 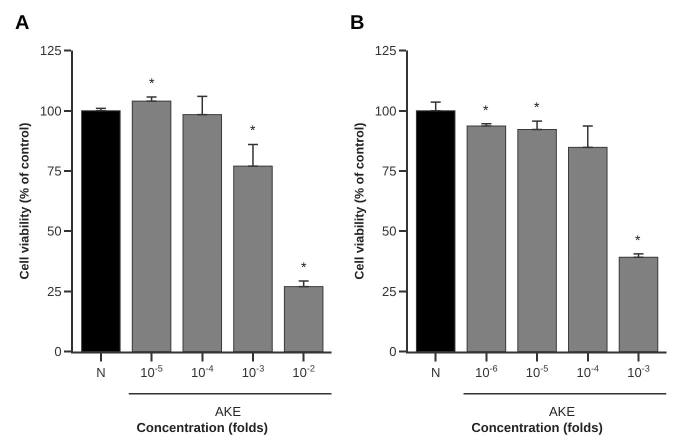 I want to click on chart-title: B, so click(x=357, y=23).